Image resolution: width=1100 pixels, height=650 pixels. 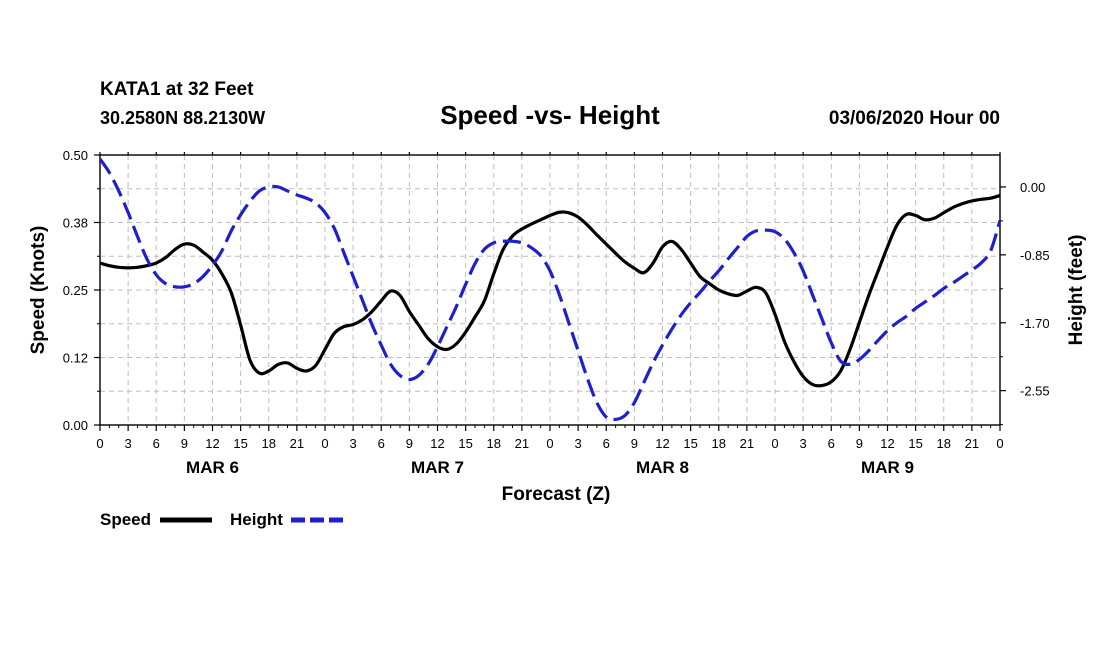 What do you see at coordinates (75, 290) in the screenshot?
I see `y-left-tick-label: 0.25` at bounding box center [75, 290].